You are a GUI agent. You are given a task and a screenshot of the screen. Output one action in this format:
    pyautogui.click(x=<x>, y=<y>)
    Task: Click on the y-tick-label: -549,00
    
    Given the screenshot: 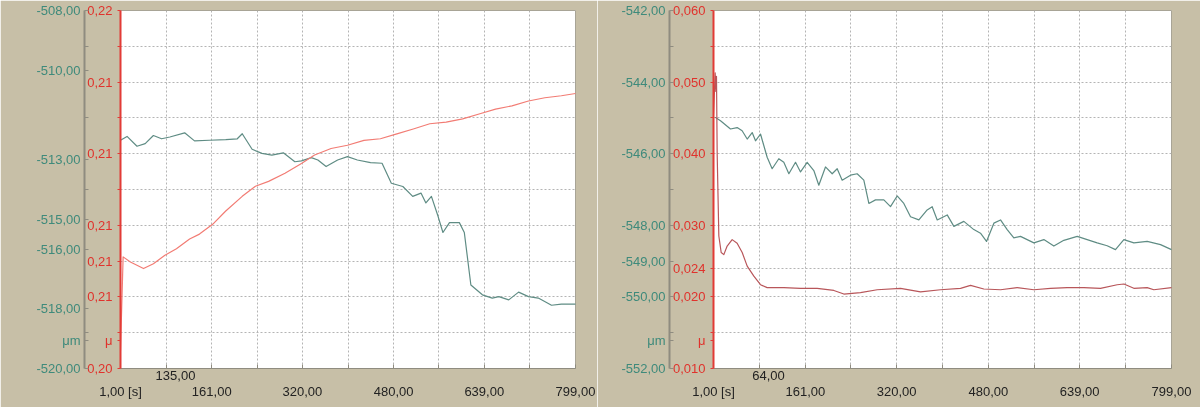 What is the action you would take?
    pyautogui.click(x=643, y=261)
    